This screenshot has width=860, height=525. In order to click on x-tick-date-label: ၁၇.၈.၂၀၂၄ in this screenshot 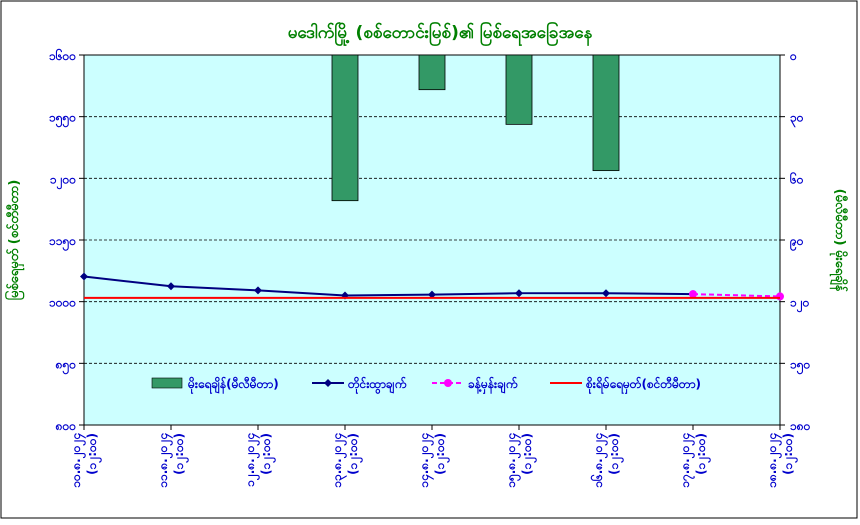, I will do `click(687, 460)`.